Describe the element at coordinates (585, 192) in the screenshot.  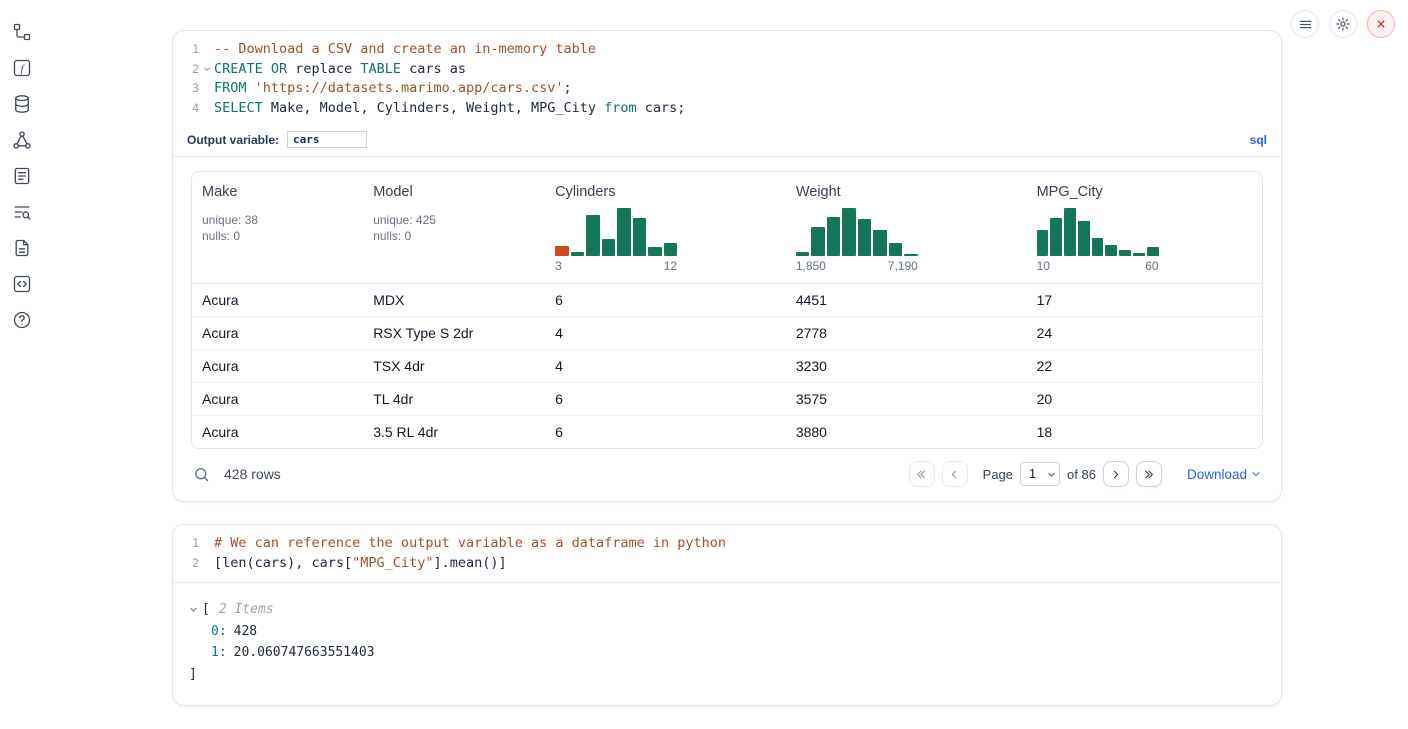
I see `column-label: Cylinders` at that location.